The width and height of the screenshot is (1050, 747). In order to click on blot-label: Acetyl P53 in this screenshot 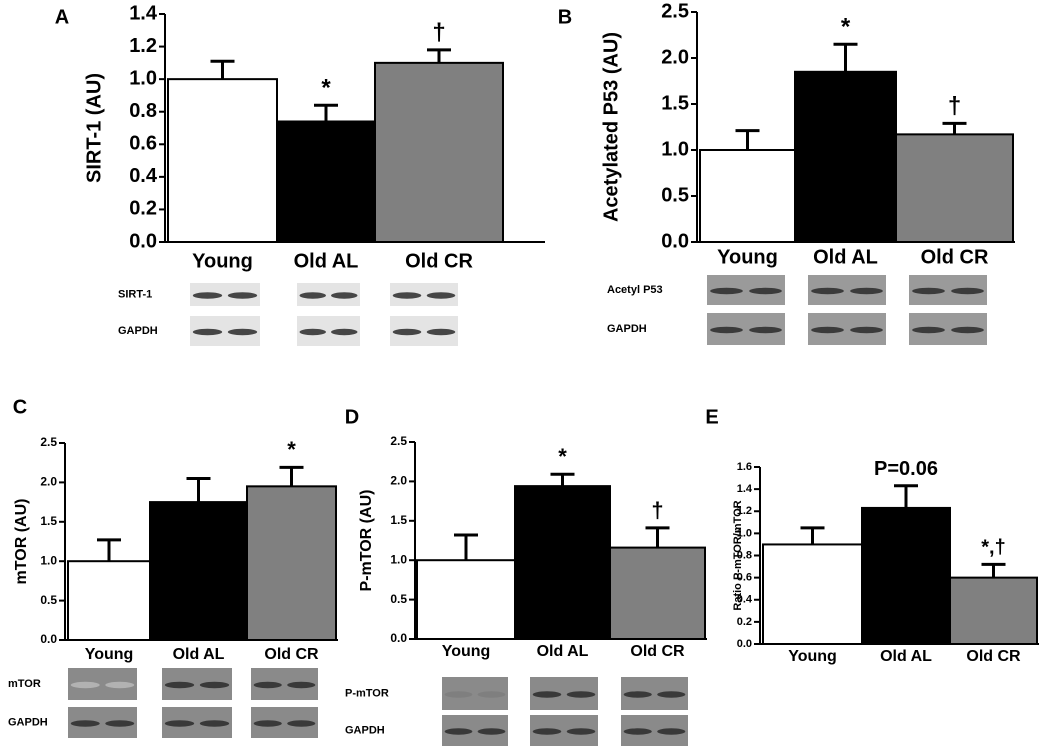, I will do `click(635, 290)`.